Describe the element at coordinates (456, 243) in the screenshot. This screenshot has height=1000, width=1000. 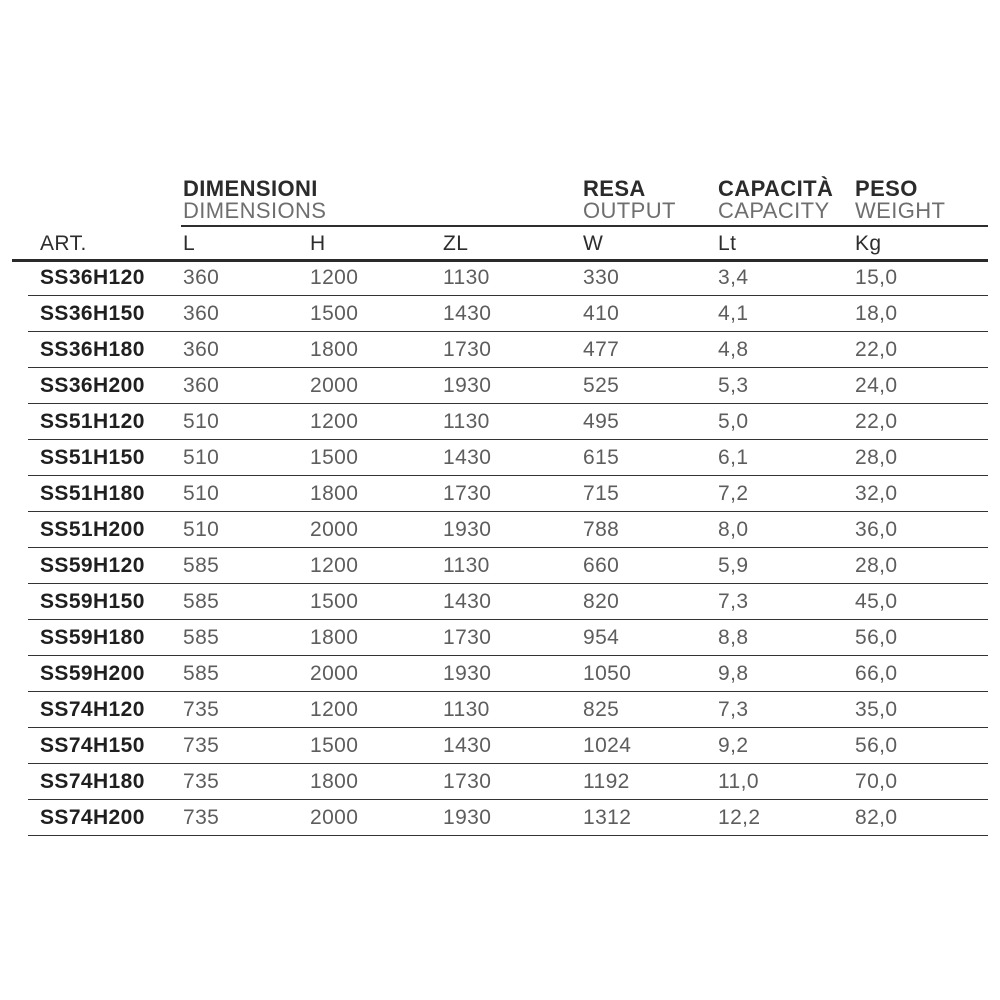
I see `column-header-zl: ZL` at that location.